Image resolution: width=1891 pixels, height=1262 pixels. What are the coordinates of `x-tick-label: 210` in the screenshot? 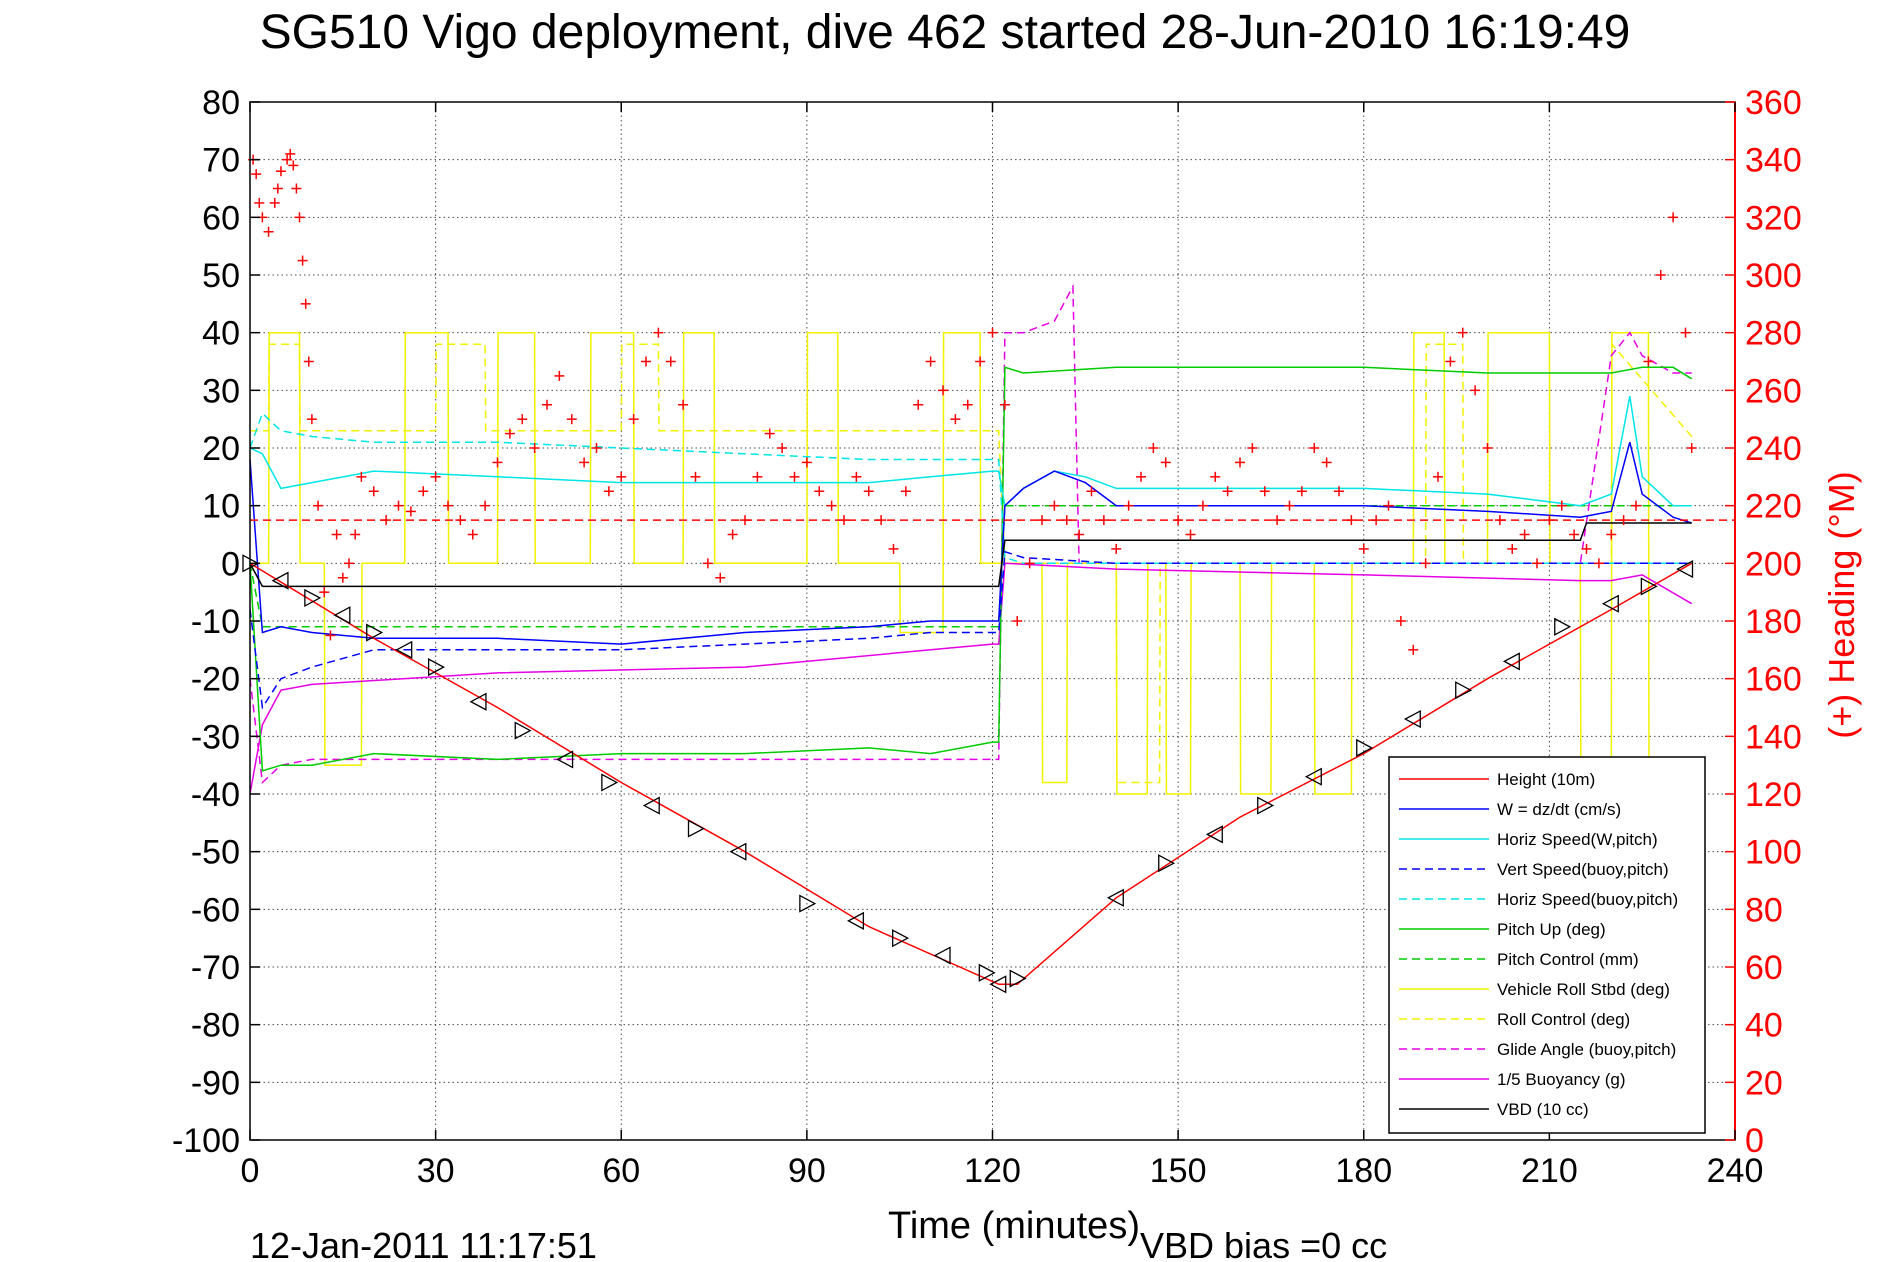 It's located at (1549, 1171).